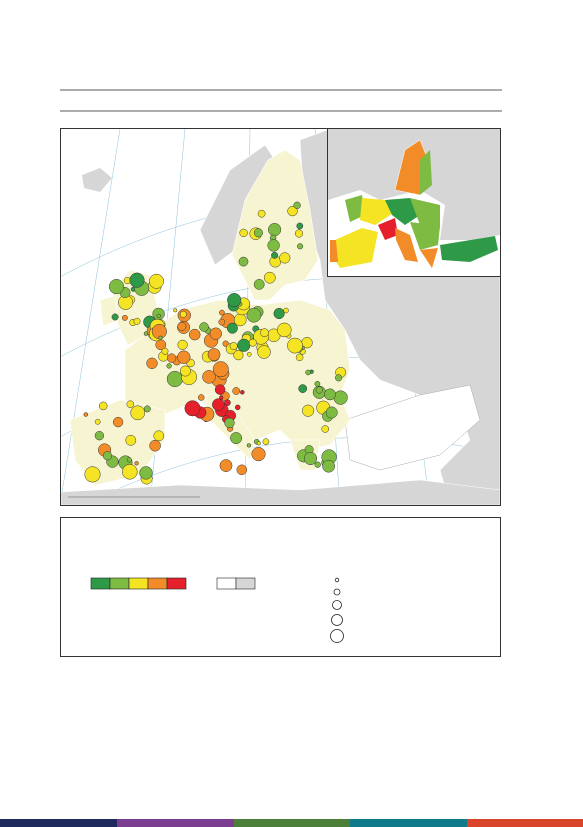 The image size is (583, 827). What do you see at coordinates (291, 823) in the screenshot?
I see `footer-band` at bounding box center [291, 823].